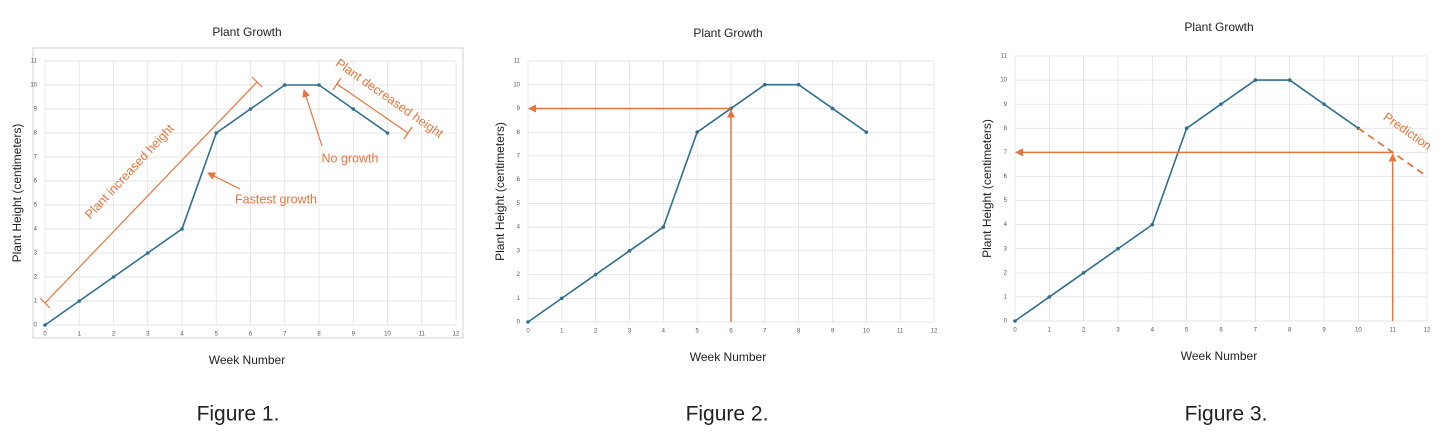  What do you see at coordinates (1226, 414) in the screenshot?
I see `figure-caption: Figure 3.` at bounding box center [1226, 414].